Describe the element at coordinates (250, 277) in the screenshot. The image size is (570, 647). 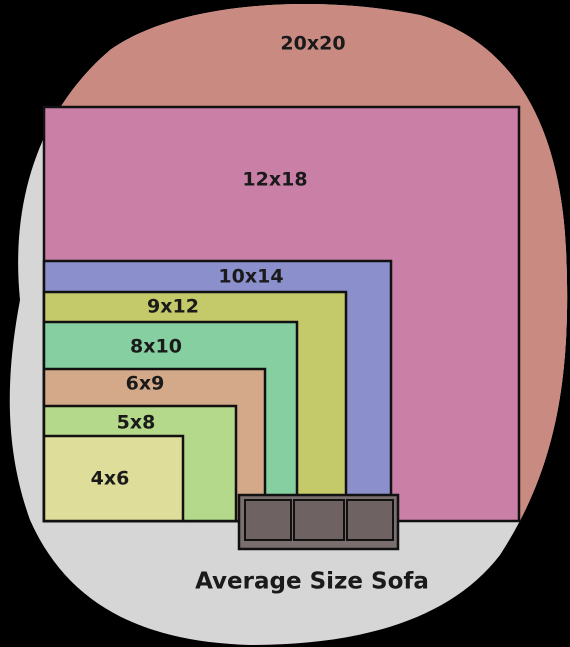
I see `label: 10x14` at that location.